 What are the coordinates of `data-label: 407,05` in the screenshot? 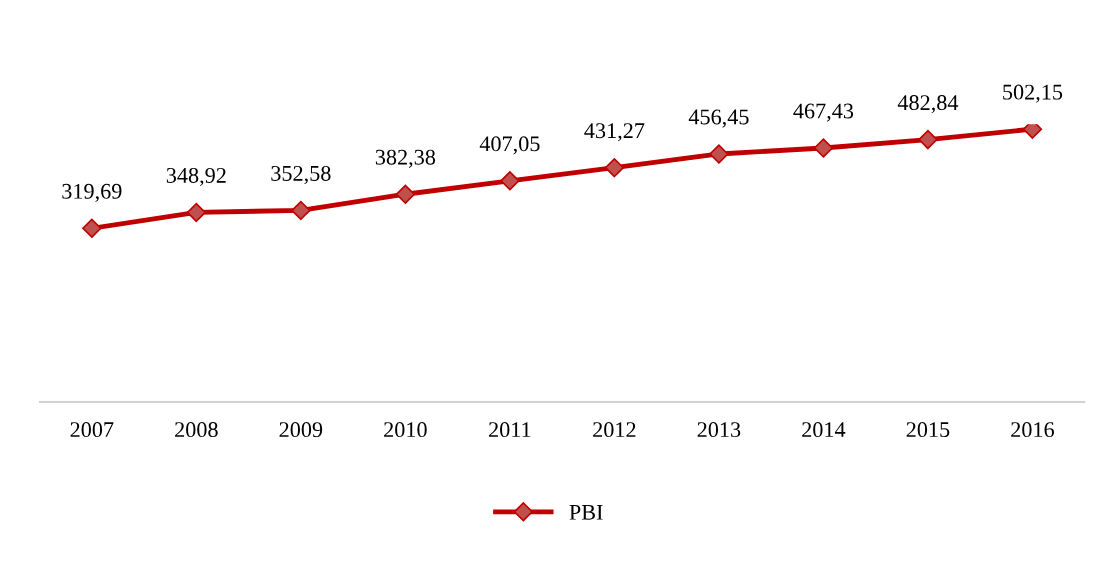 It's located at (509, 145).